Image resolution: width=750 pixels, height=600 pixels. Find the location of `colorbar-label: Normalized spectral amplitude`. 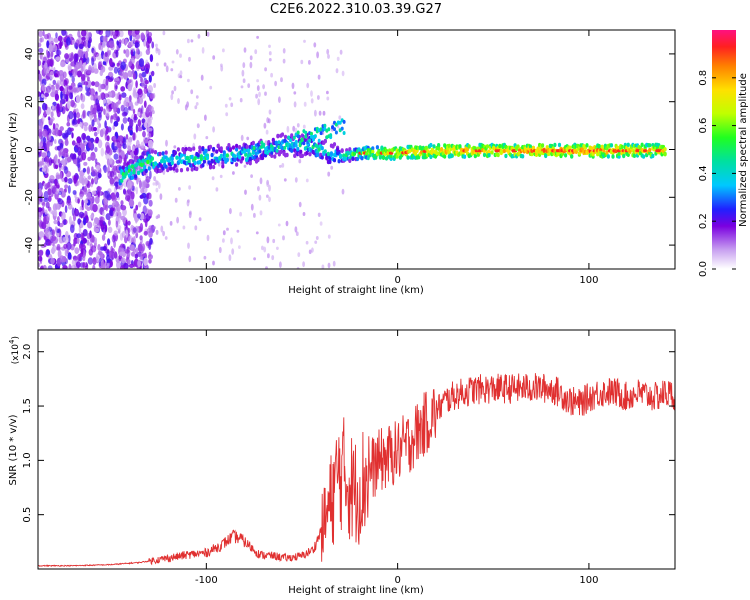

colorbar-label: Normalized spectral amplitude is located at coordinates (743, 150).